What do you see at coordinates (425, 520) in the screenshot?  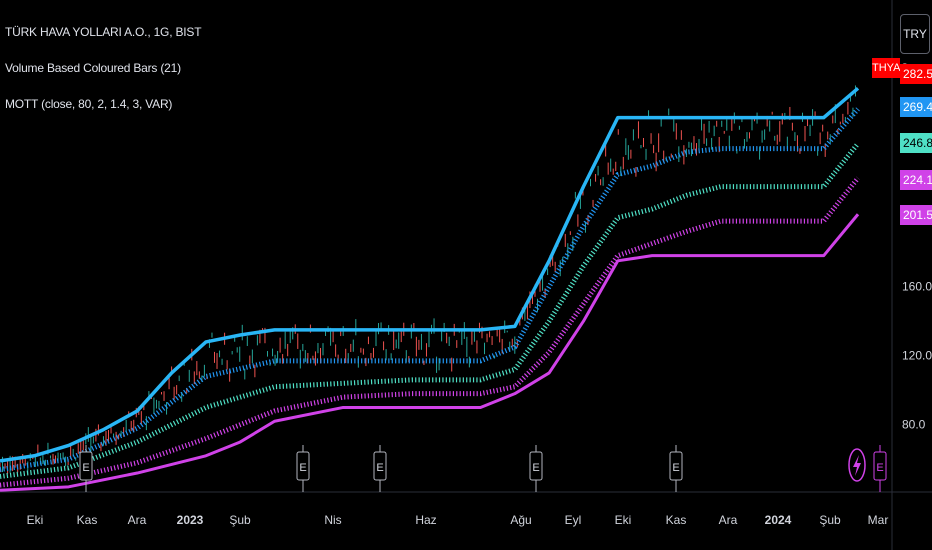 I see `x-tick-label: Haz` at bounding box center [425, 520].